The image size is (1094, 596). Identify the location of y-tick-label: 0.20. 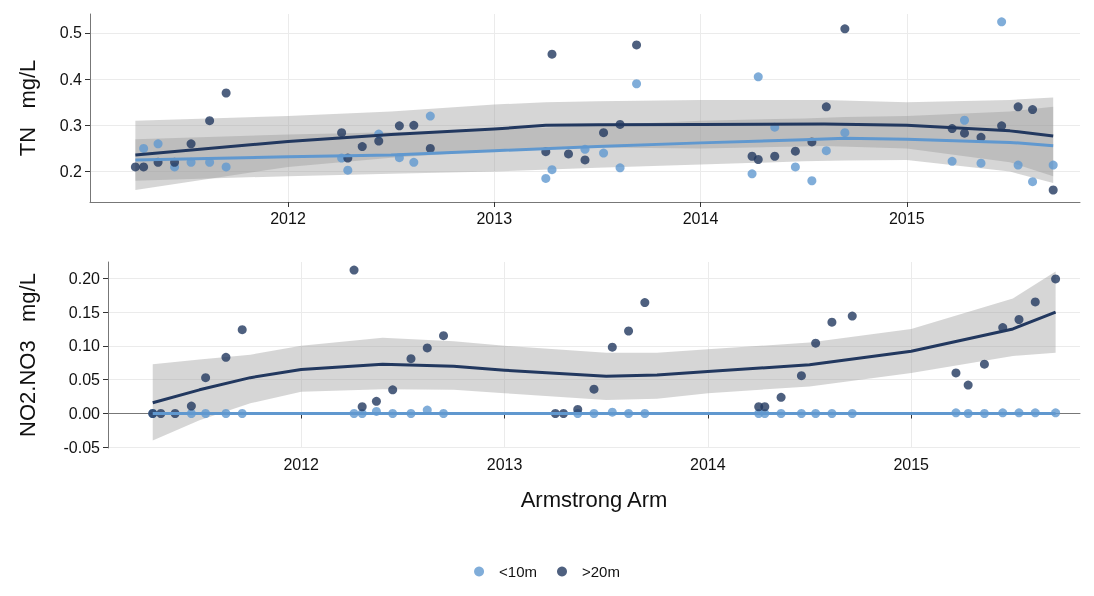
(84, 278).